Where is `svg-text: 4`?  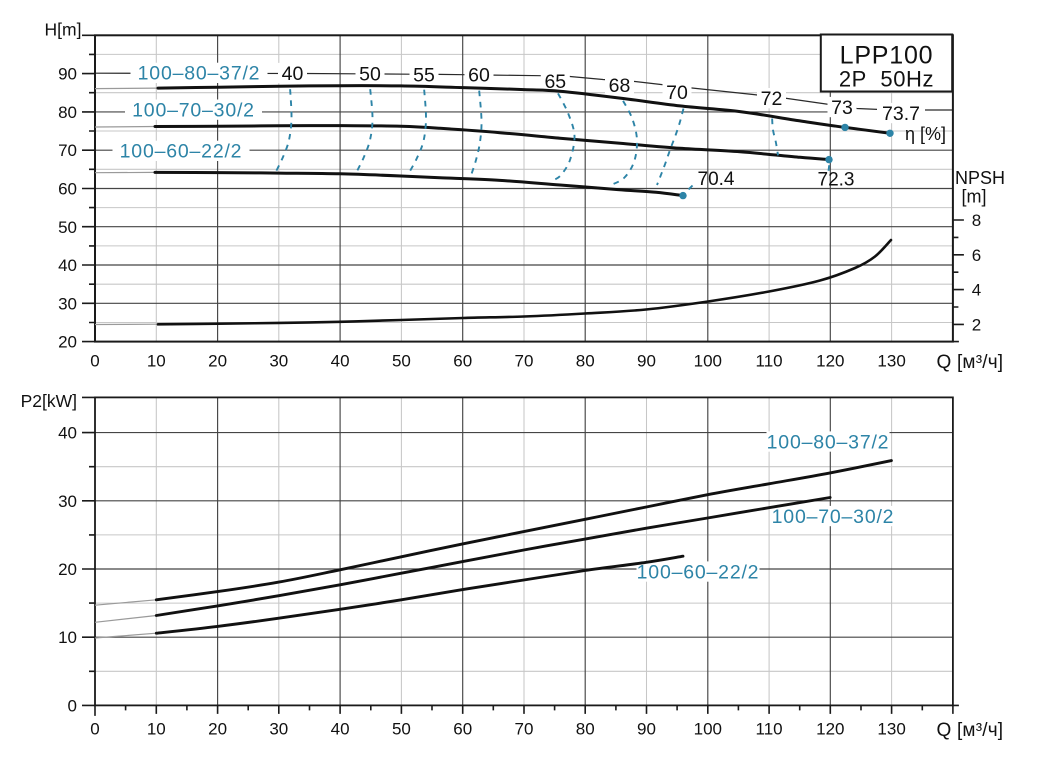 svg-text: 4 is located at coordinates (976, 290).